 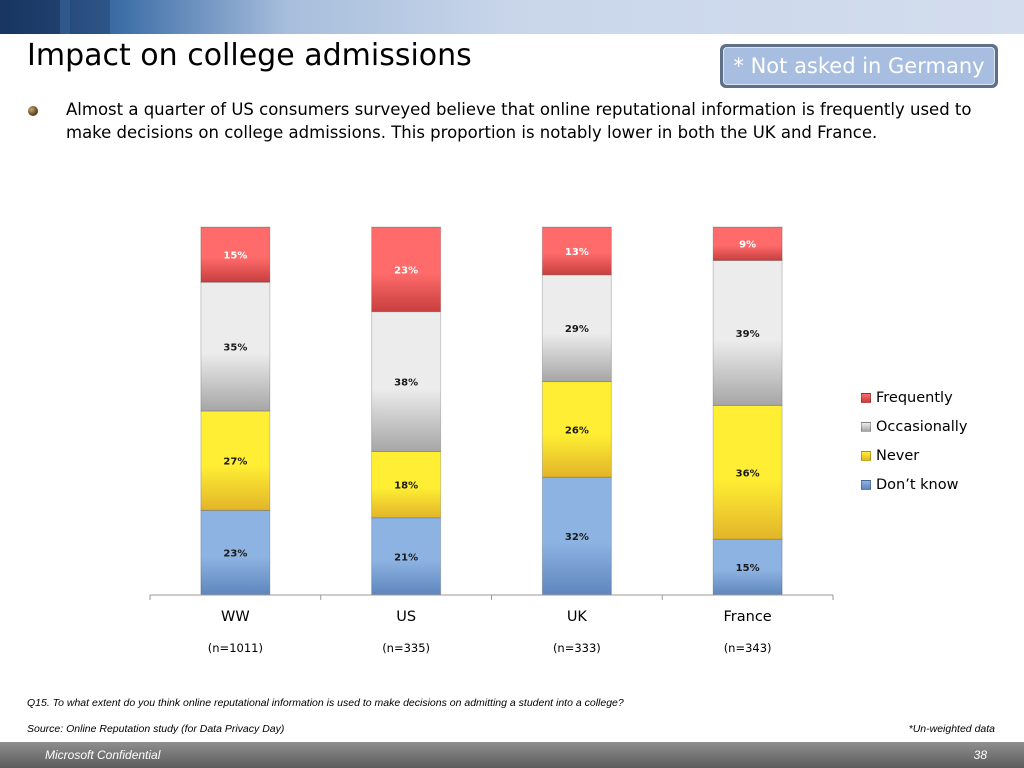 I want to click on data-label-ww-never: 27%, so click(x=235, y=462).